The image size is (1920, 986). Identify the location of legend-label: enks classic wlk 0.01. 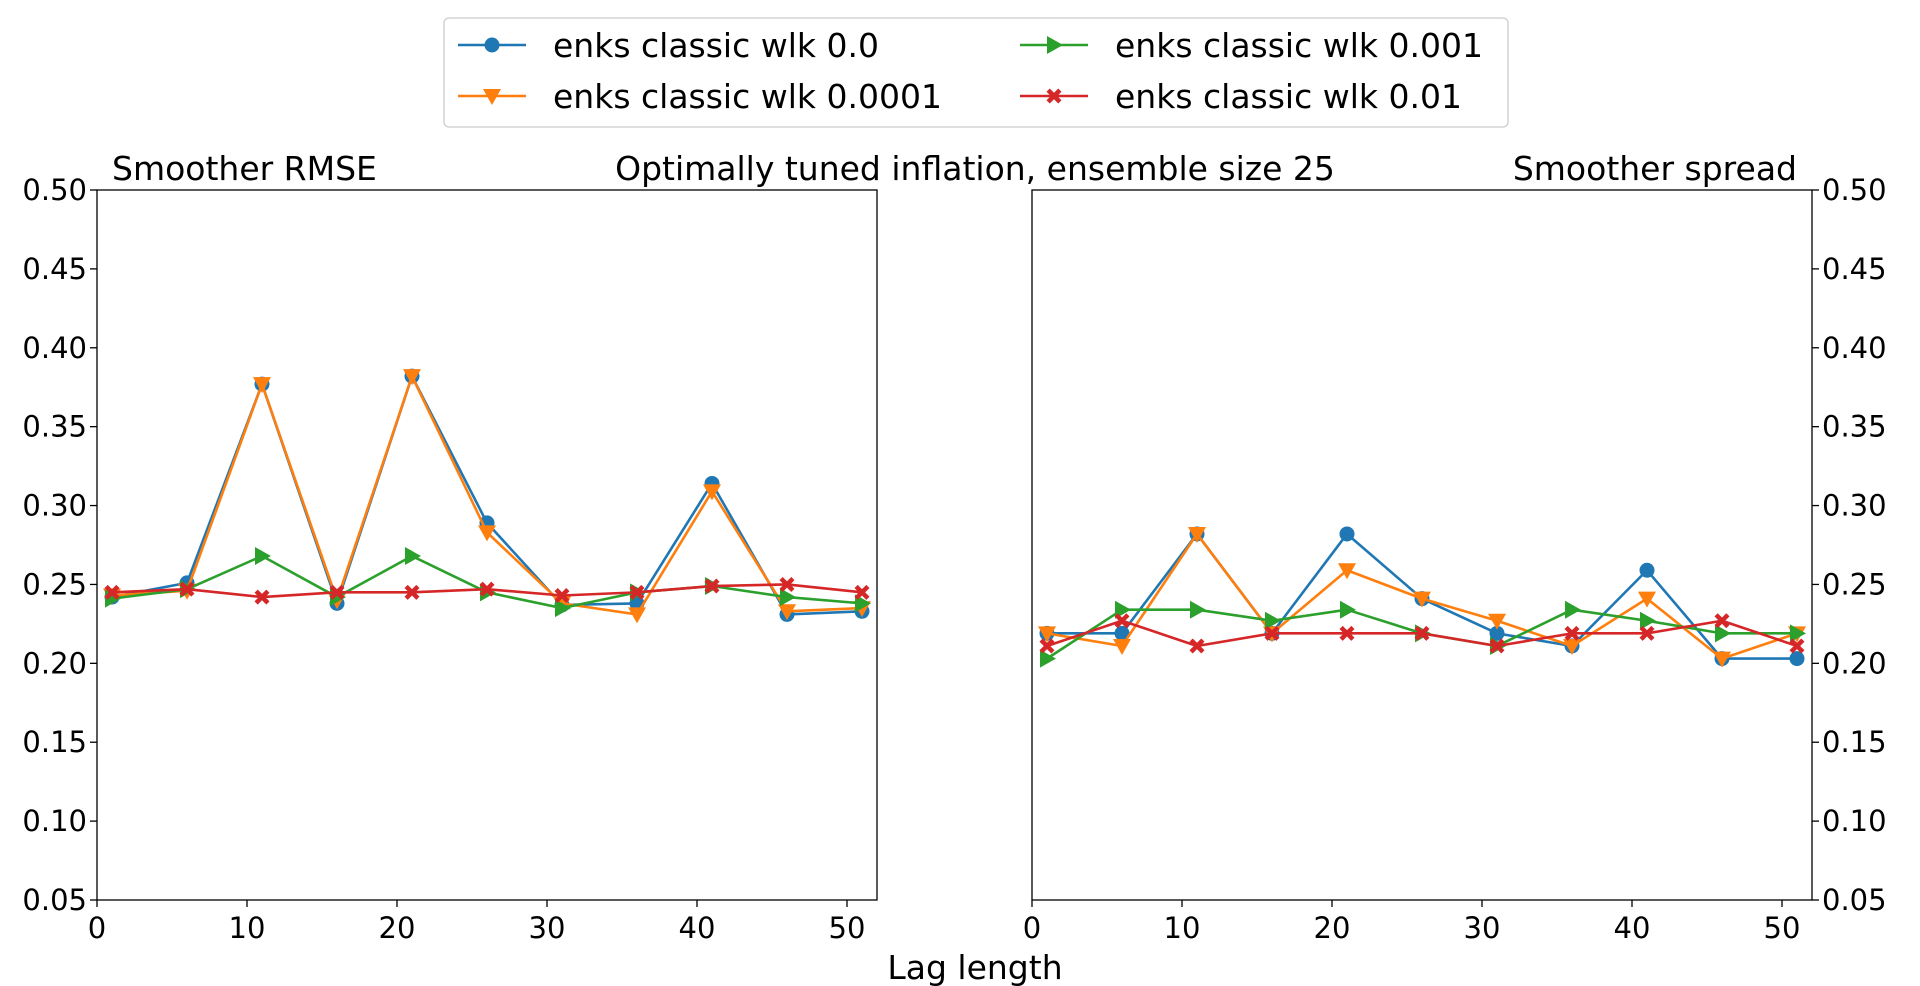
(1288, 96).